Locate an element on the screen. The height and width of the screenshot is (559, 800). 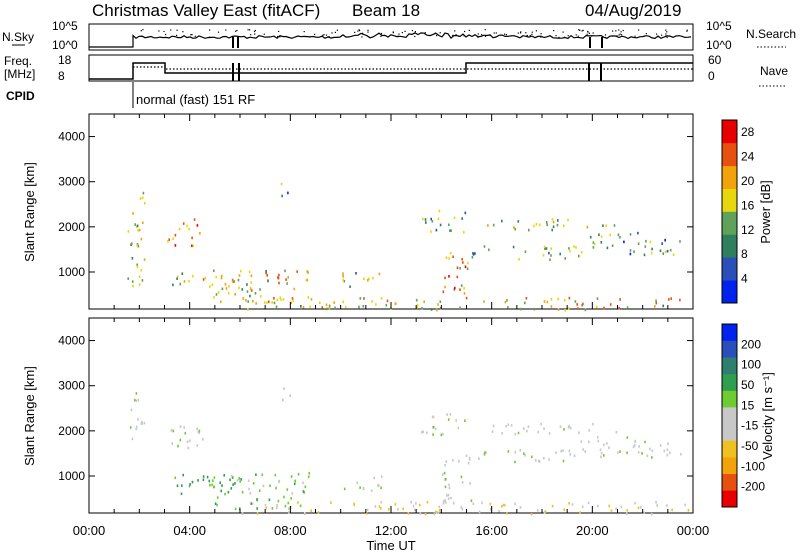
freq-frame is located at coordinates (391, 68).